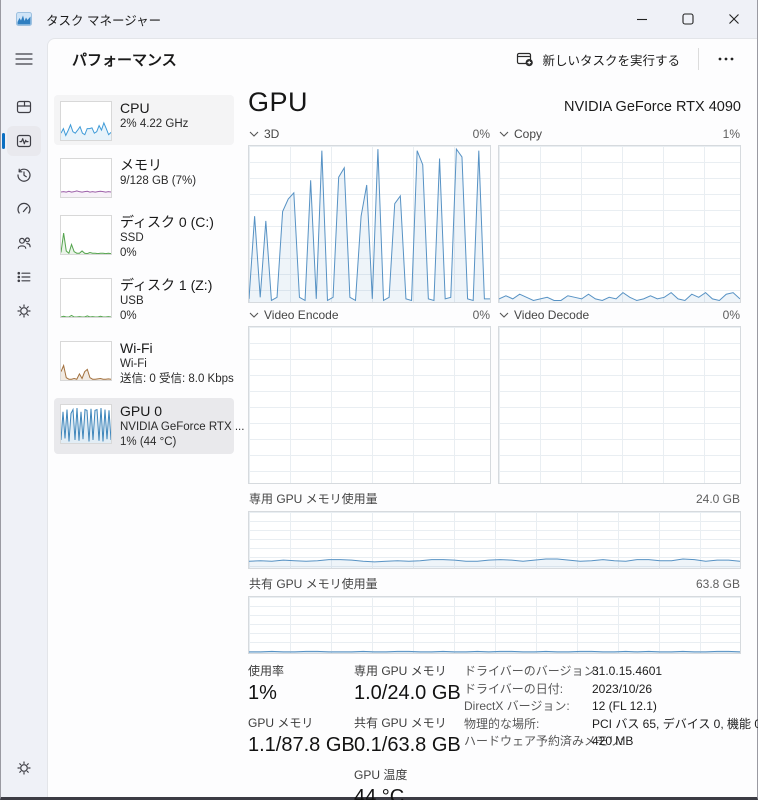 The width and height of the screenshot is (758, 800). I want to click on perf-item-memory: メモリ 9/128 GB (7%), so click(144, 177).